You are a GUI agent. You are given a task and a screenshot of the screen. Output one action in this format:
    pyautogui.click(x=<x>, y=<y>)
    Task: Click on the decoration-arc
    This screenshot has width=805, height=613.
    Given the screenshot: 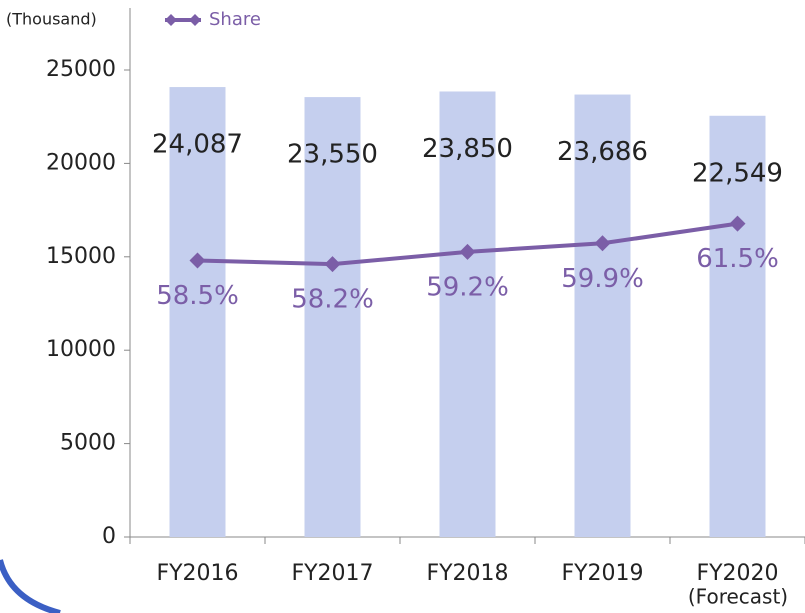 What is the action you would take?
    pyautogui.click(x=30, y=586)
    